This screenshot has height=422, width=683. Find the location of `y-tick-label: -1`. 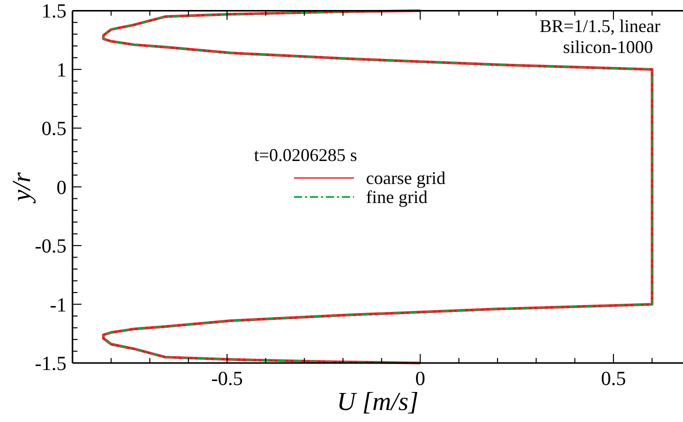

y-tick-label: -1 is located at coordinates (58, 305).